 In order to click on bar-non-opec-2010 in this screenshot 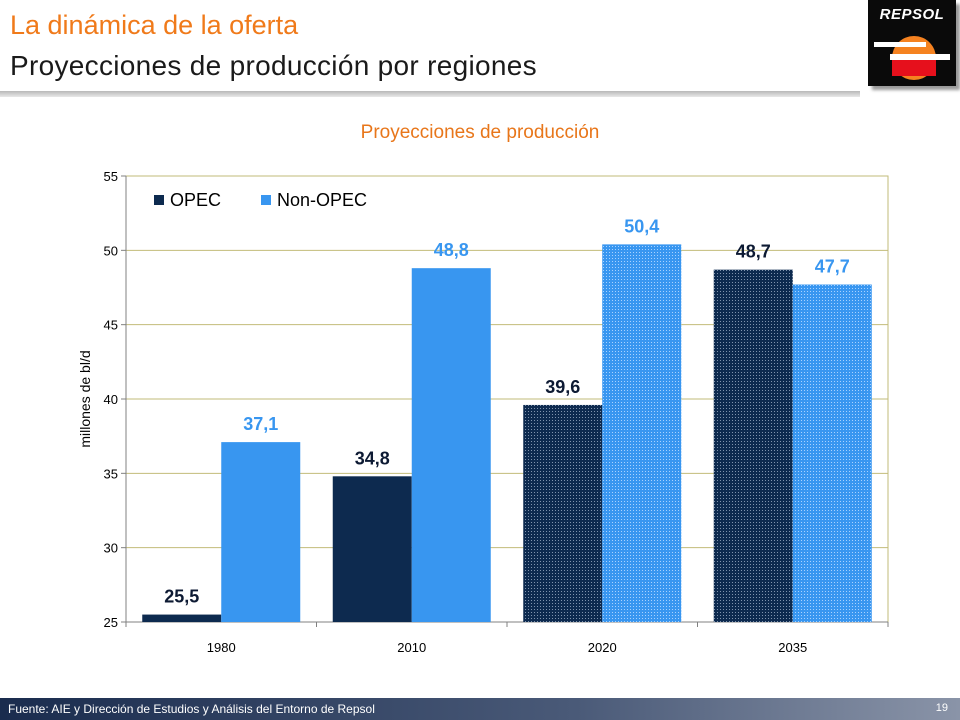, I will do `click(451, 445)`.